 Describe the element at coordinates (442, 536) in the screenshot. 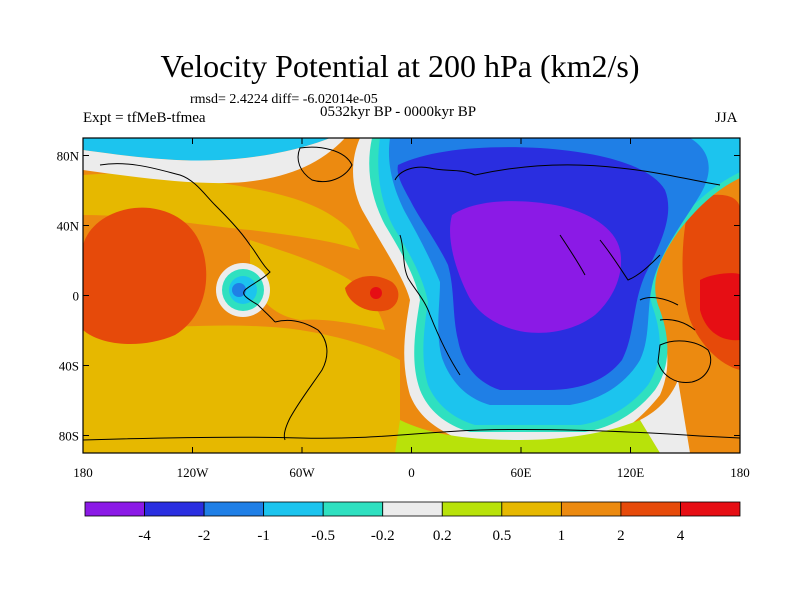

I see `colorbar-label: 0.2` at that location.